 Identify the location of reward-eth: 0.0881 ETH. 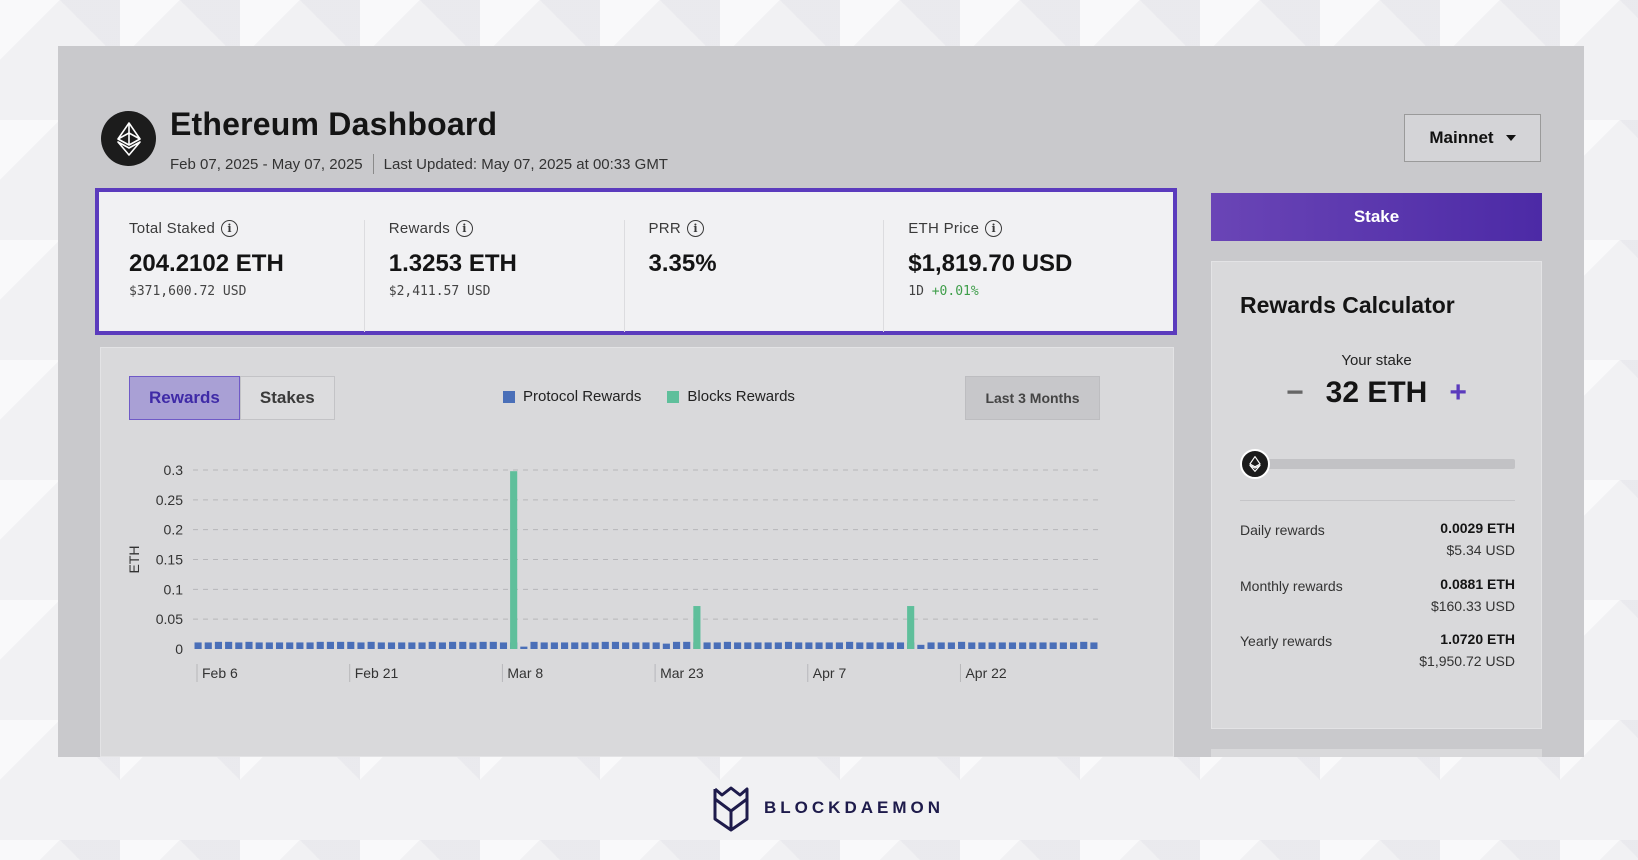
(1477, 584).